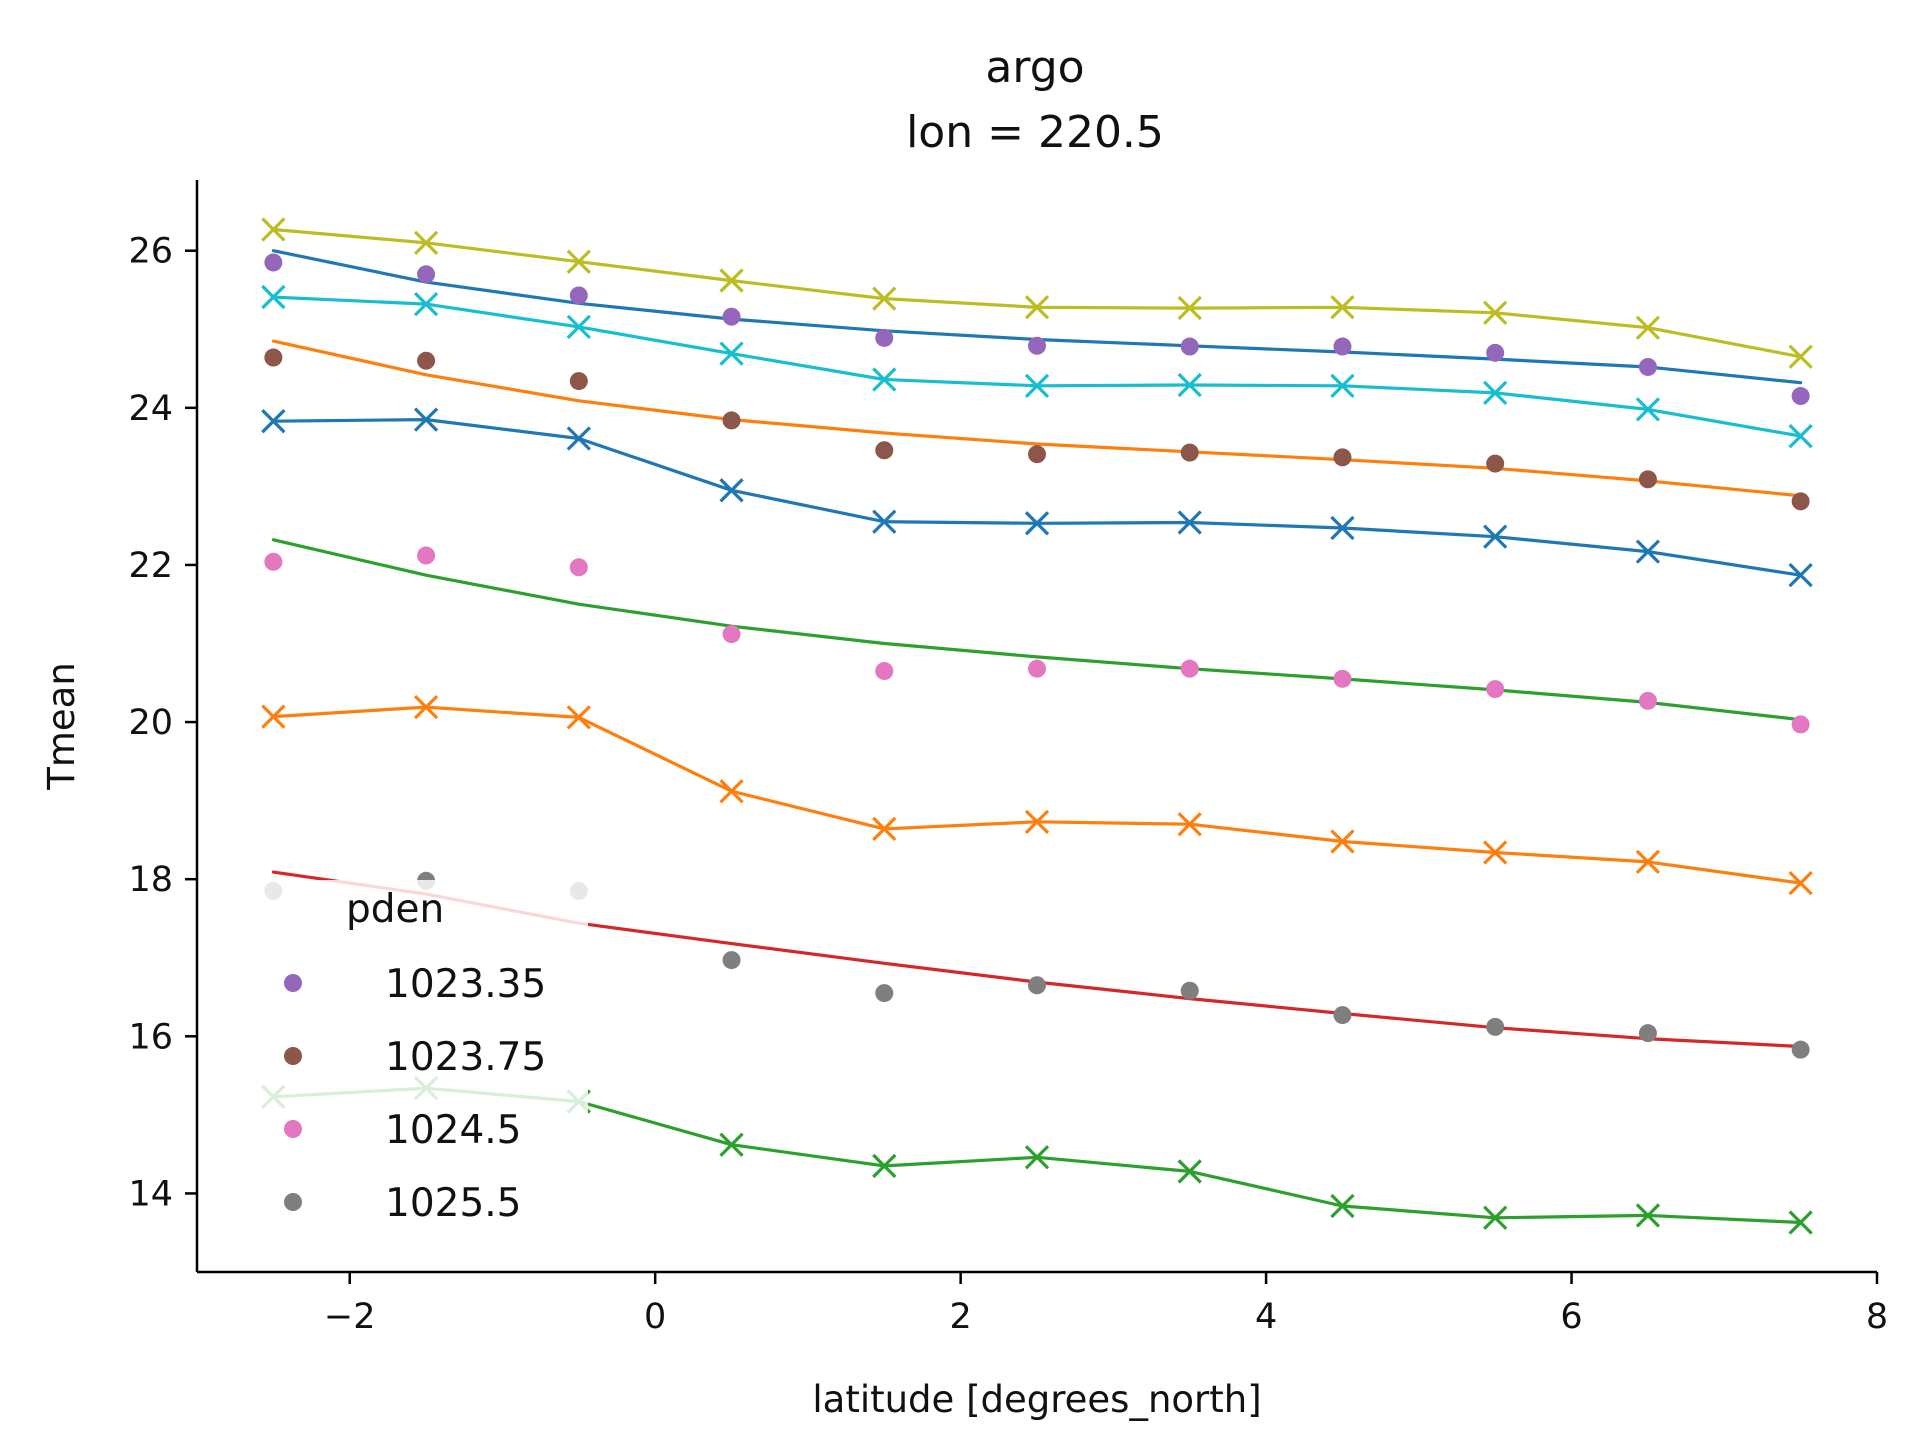  What do you see at coordinates (150, 252) in the screenshot?
I see `y-tick-label-6: 26` at bounding box center [150, 252].